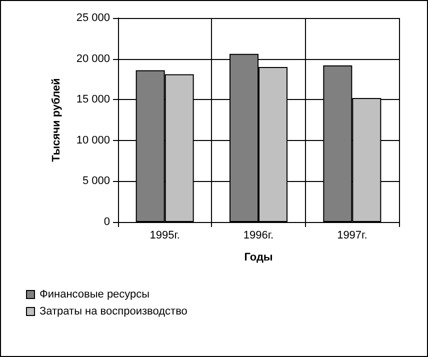 This screenshot has width=428, height=357. What do you see at coordinates (114, 312) in the screenshot?
I see `legend-label: Затраты на воспроизводство` at bounding box center [114, 312].